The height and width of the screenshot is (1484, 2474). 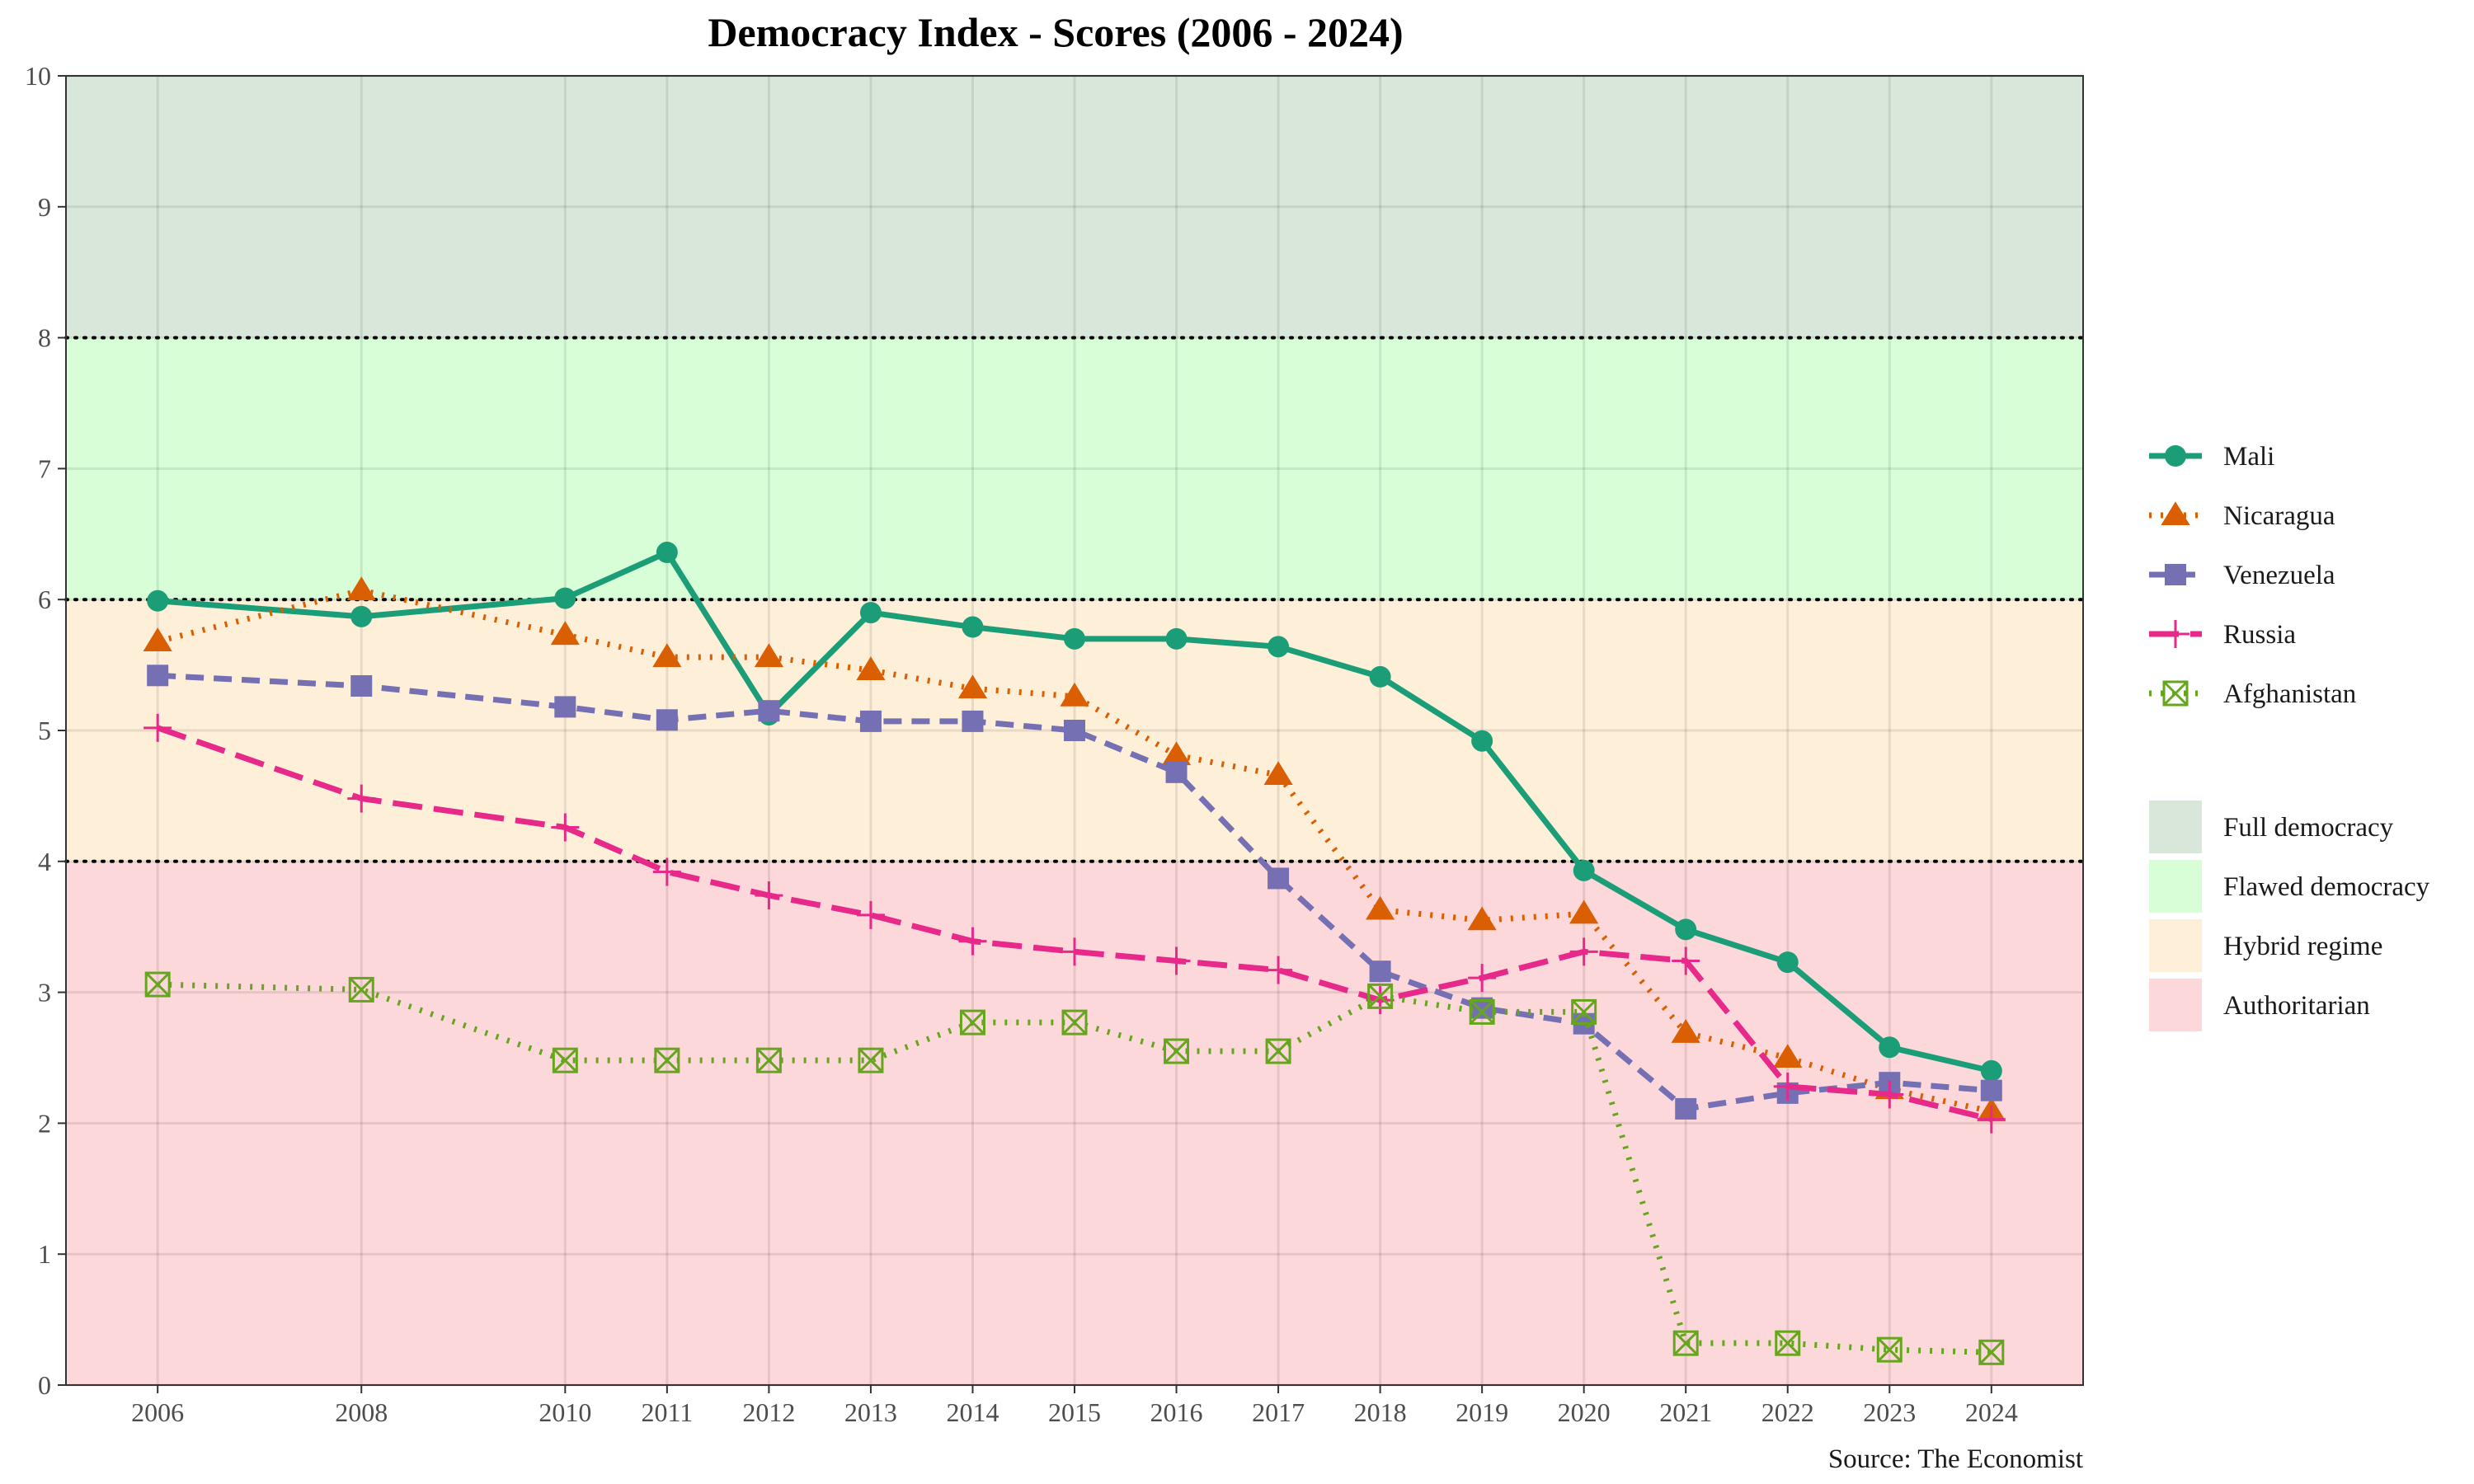 What do you see at coordinates (2302, 946) in the screenshot?
I see `regime-legend-label: Hybrid regime` at bounding box center [2302, 946].